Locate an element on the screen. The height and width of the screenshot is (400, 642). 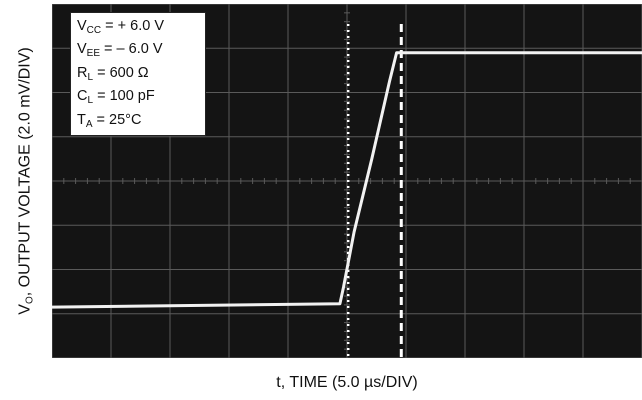
y-axis-symbol: V is located at coordinates (25, 309).